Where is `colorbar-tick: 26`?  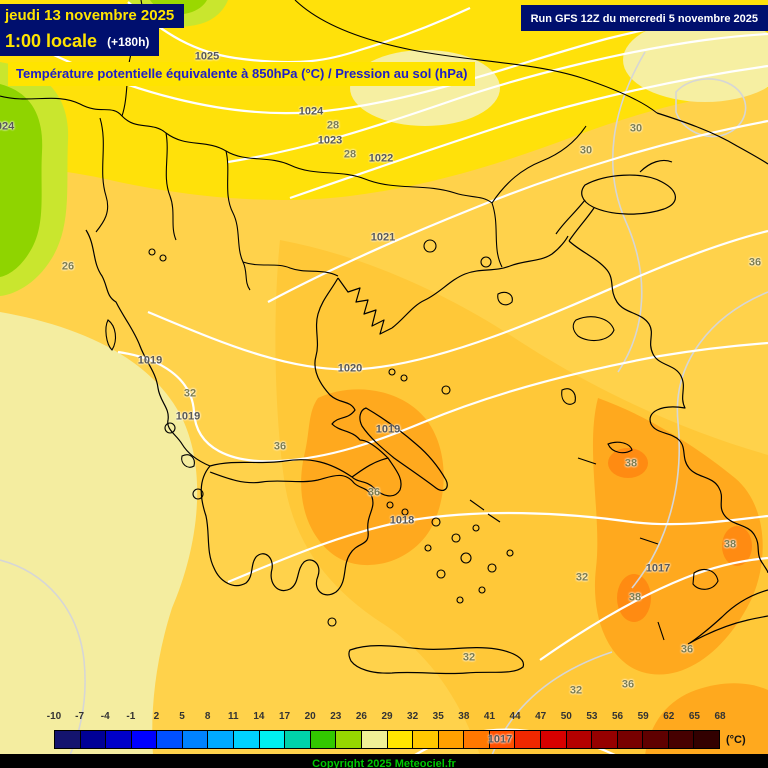
colorbar-tick: 26 is located at coordinates (361, 716).